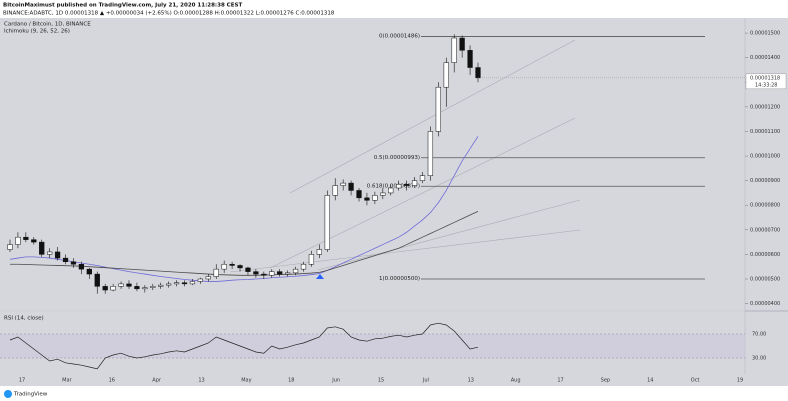  What do you see at coordinates (765, 304) in the screenshot?
I see `y-tick-label: 0.00000400` at bounding box center [765, 304].